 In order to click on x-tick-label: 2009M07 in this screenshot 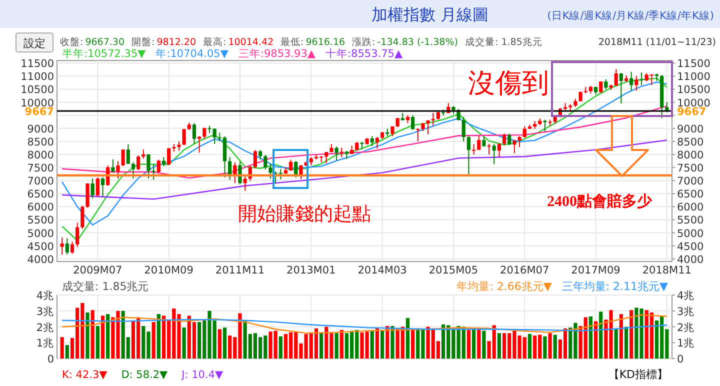, I will do `click(97, 270)`.